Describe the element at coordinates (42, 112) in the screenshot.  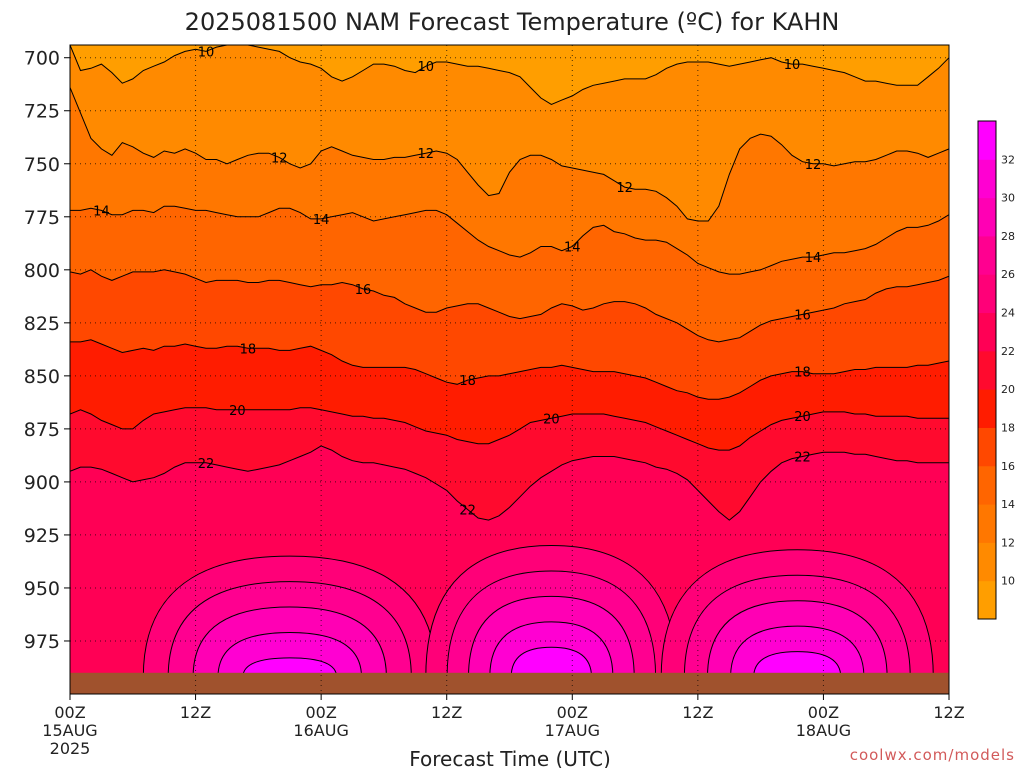
I see `y-tick-label-725: 725` at that location.